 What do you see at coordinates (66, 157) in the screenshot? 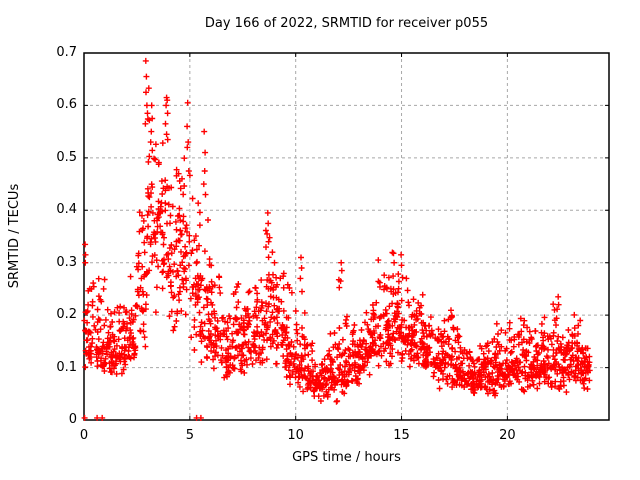
I see `y-tick-label: 0.5` at bounding box center [66, 157].